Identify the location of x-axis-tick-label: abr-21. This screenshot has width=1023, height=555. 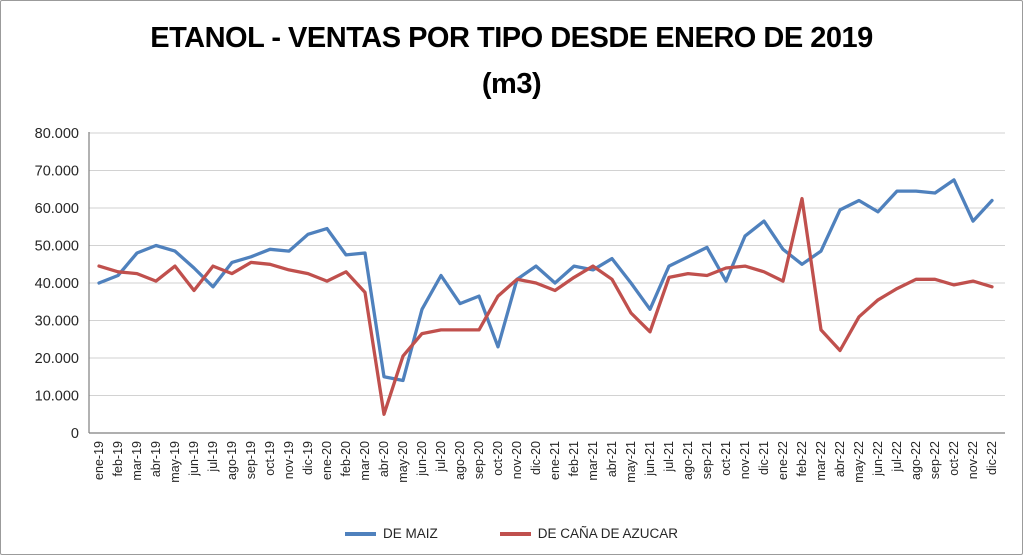
(612, 459).